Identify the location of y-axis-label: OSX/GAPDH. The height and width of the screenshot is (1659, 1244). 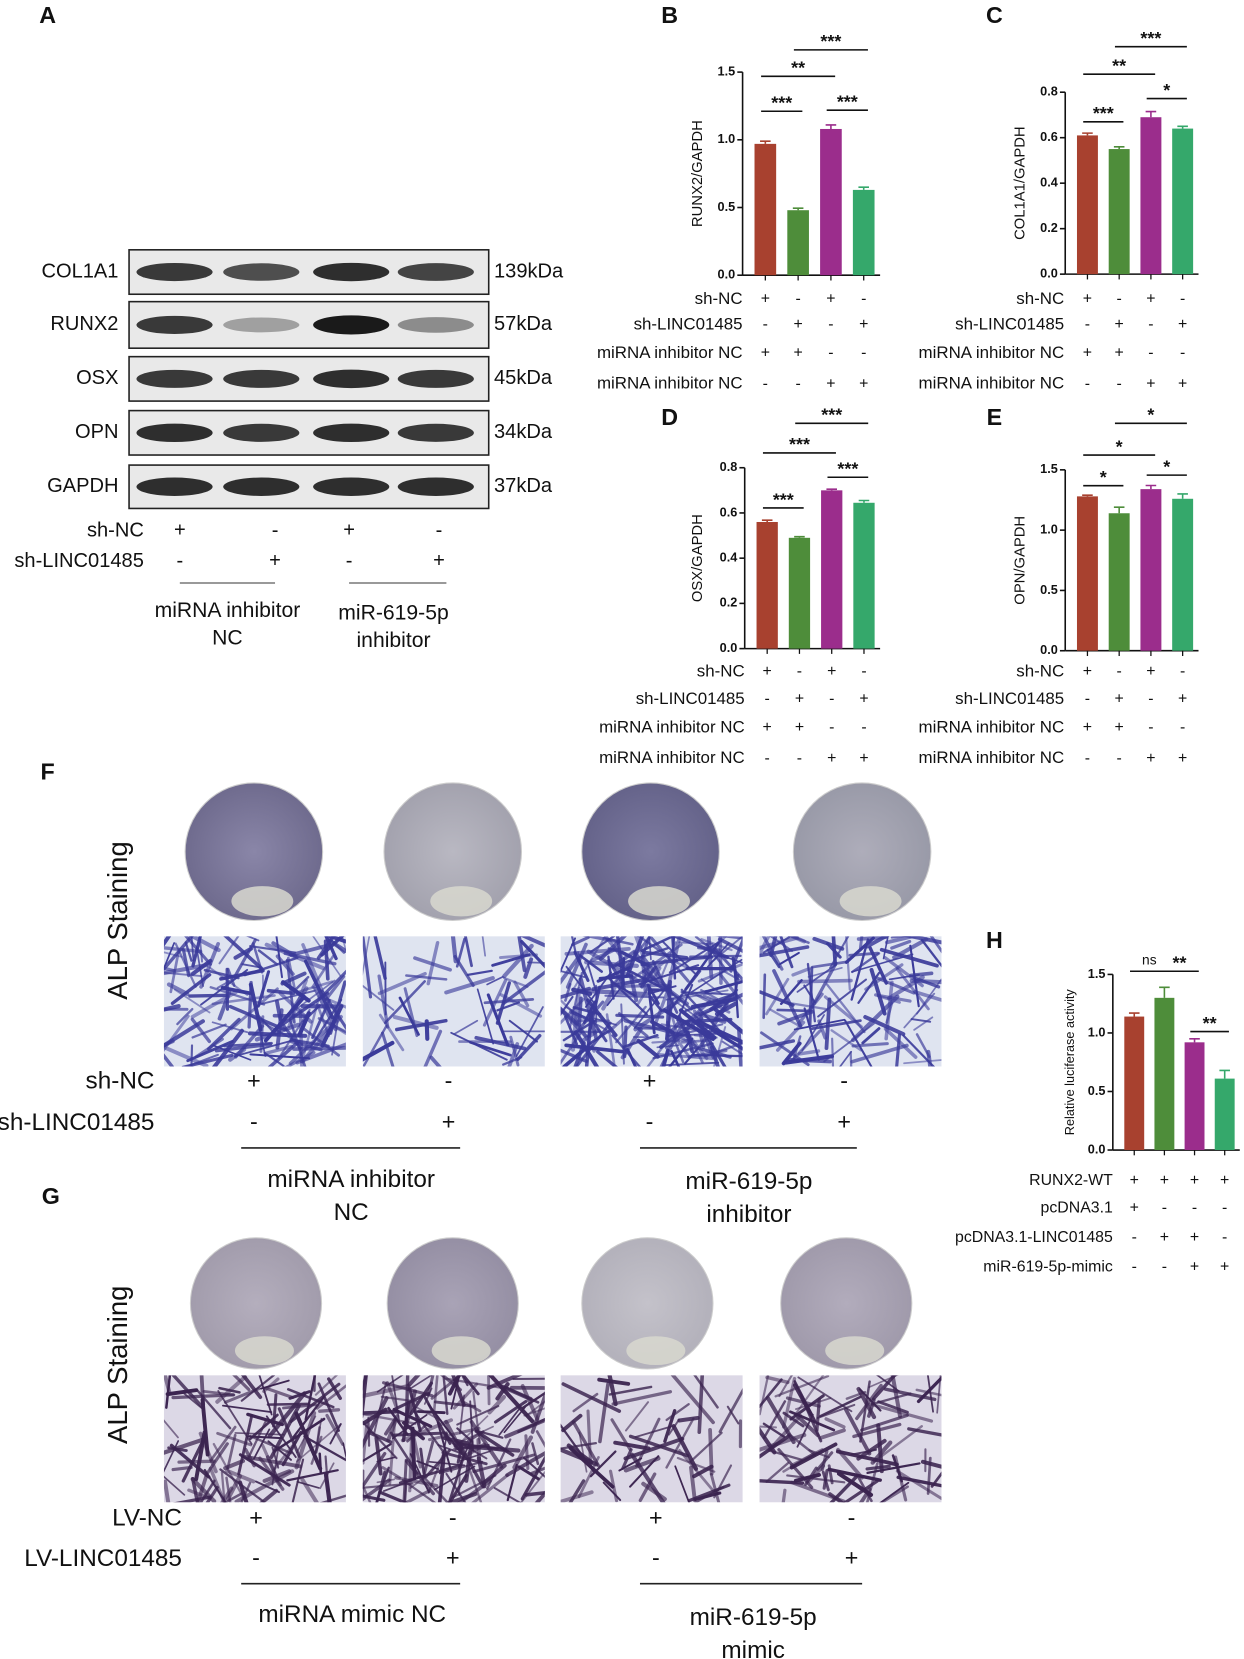
(698, 558).